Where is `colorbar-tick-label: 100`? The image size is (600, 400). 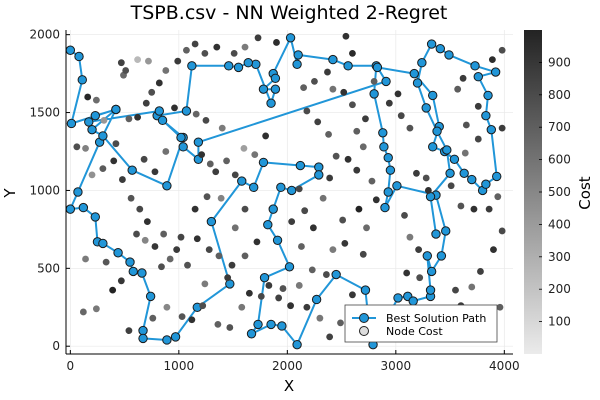 colorbar-tick-label: 100 is located at coordinates (559, 322).